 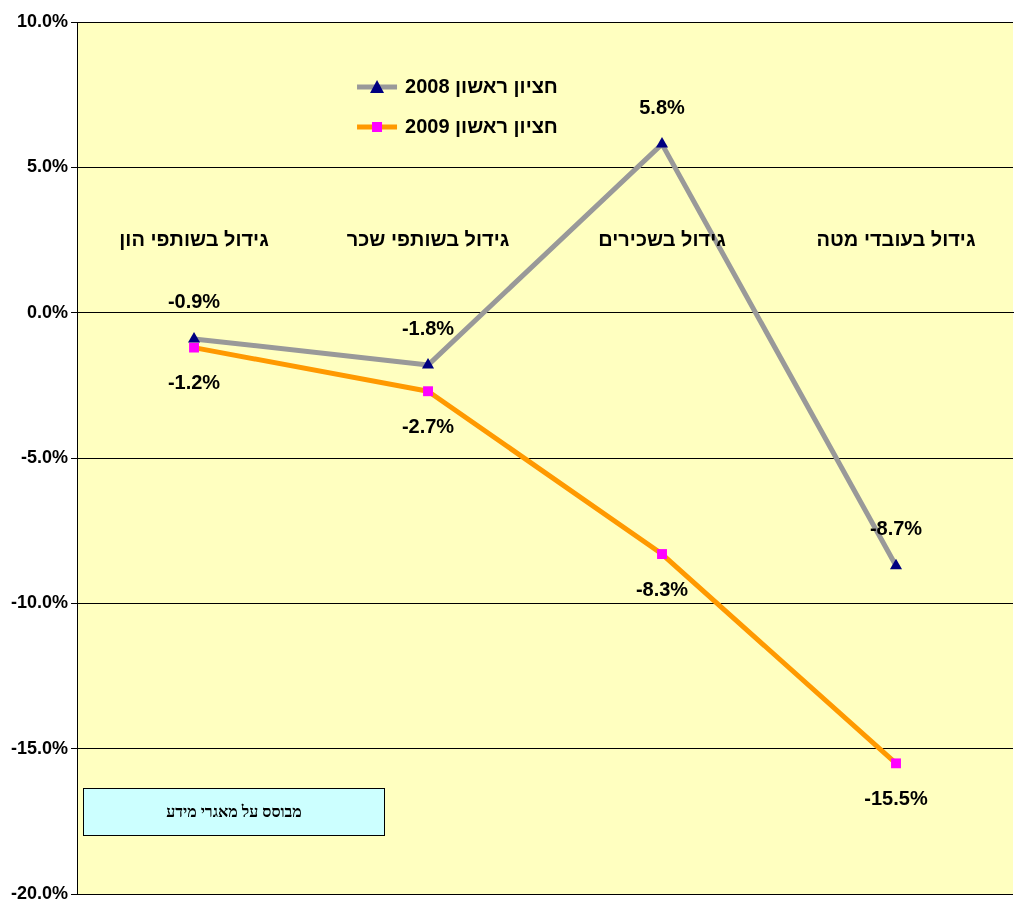 I want to click on note-box: מבוסס על מאגרי מידע, so click(x=234, y=812).